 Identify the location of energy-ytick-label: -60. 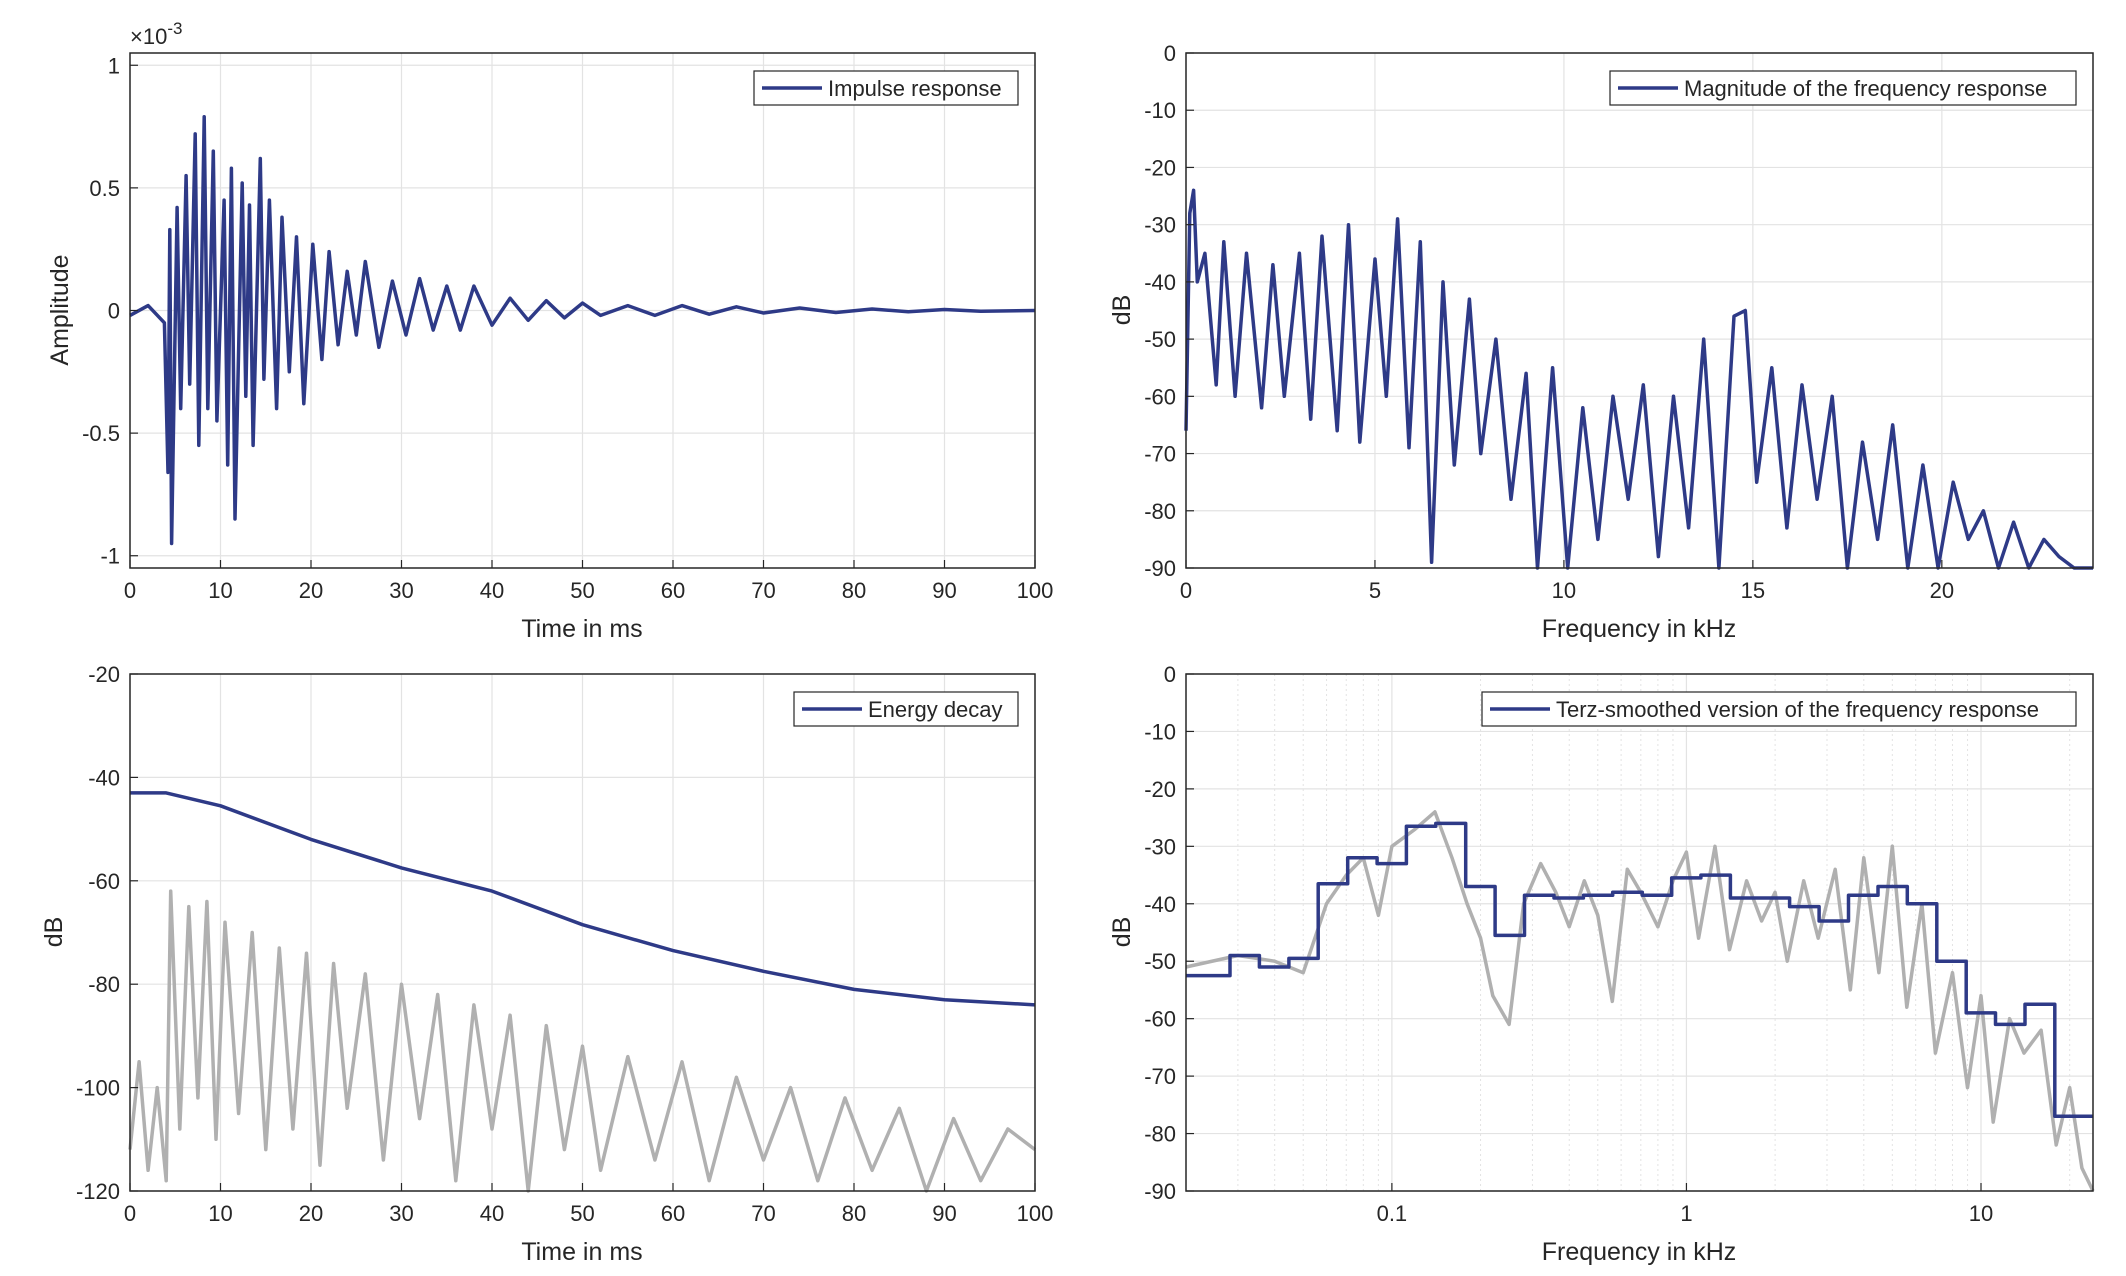
(104, 881).